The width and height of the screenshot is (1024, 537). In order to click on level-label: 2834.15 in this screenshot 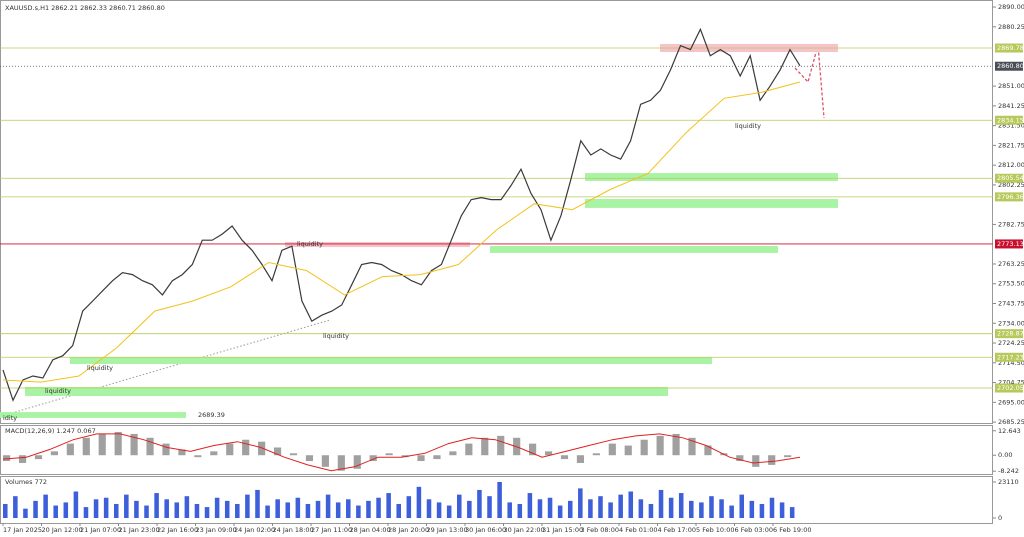, I will do `click(1010, 120)`.